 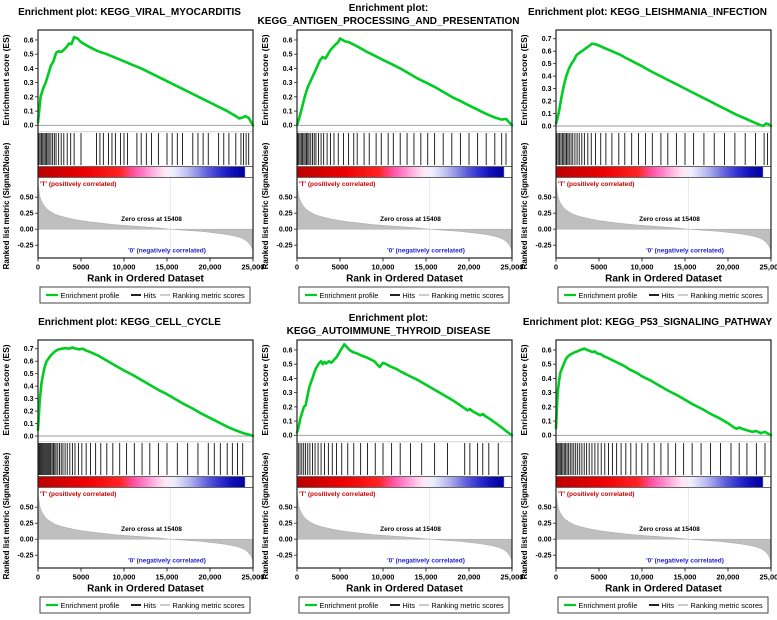 I want to click on rank-tick-label: 0.50, so click(x=286, y=198).